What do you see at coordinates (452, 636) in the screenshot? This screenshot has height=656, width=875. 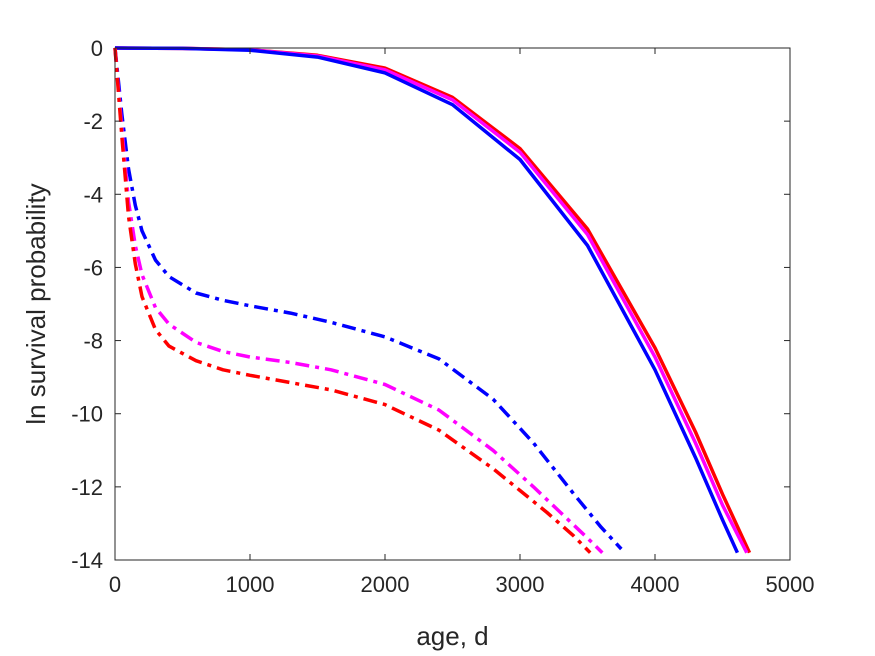 I see `x-axis-label: age, d` at bounding box center [452, 636].